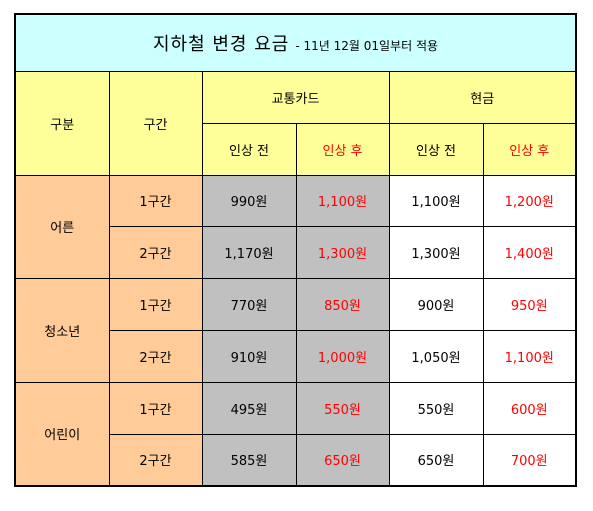 The height and width of the screenshot is (511, 593). I want to click on card-after-cell: 1,100원, so click(342, 201).